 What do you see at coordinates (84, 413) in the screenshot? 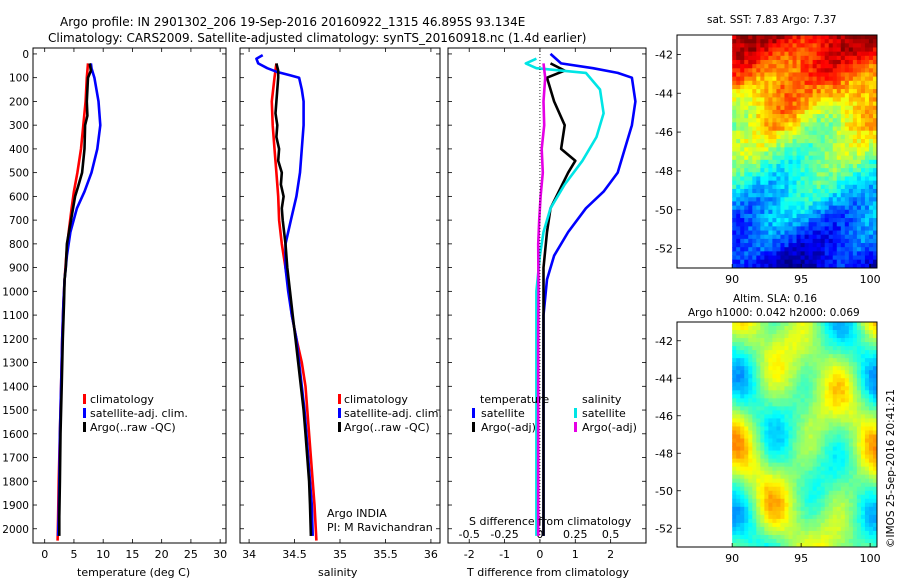
I see `legend-swatch-satellite` at bounding box center [84, 413].